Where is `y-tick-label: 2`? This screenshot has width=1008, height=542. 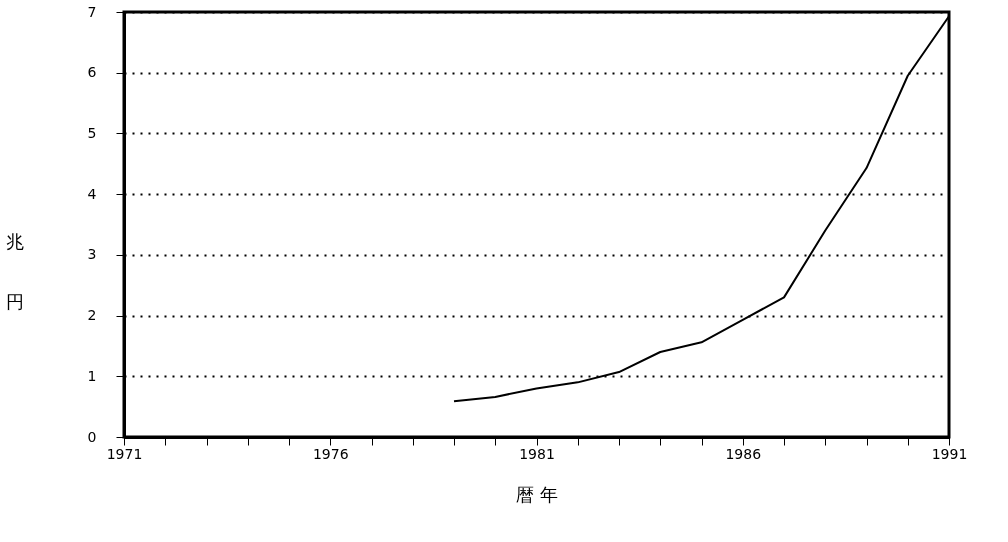
y-tick-label: 2 is located at coordinates (92, 315).